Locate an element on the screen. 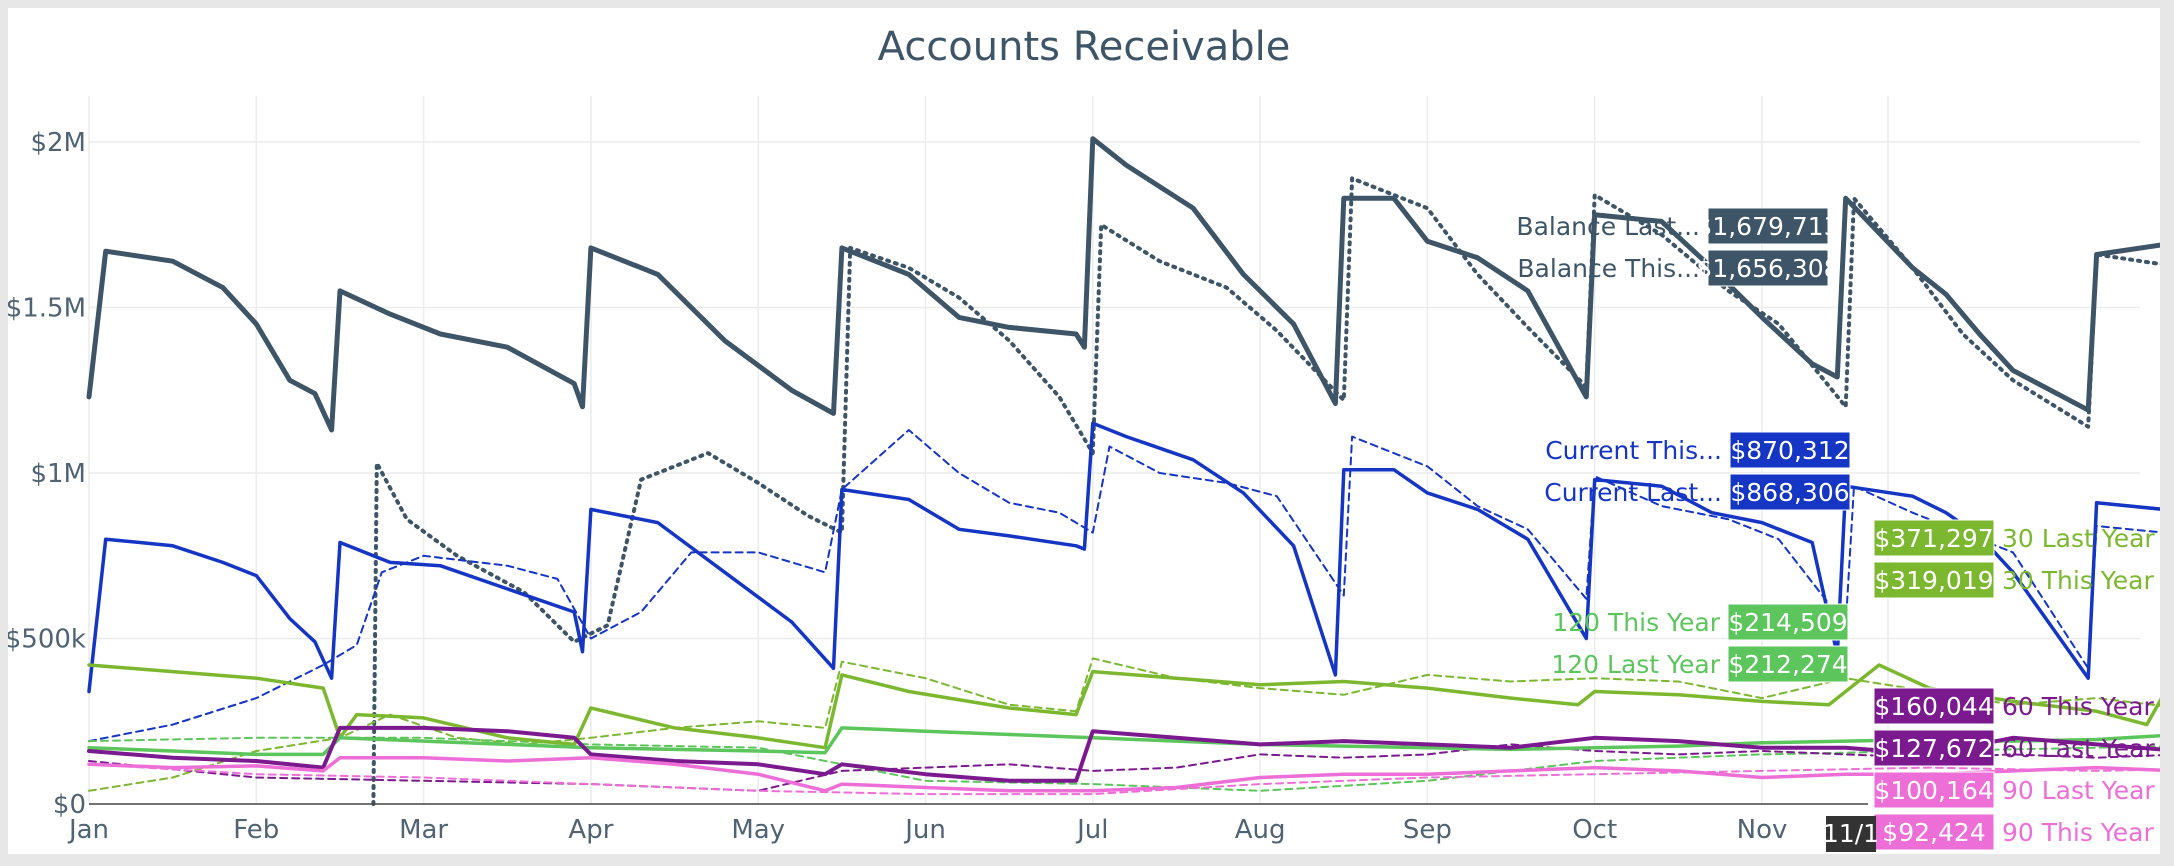  y-axis-ticks: $0 $500k $1M $1.5M $2M is located at coordinates (47, 474).